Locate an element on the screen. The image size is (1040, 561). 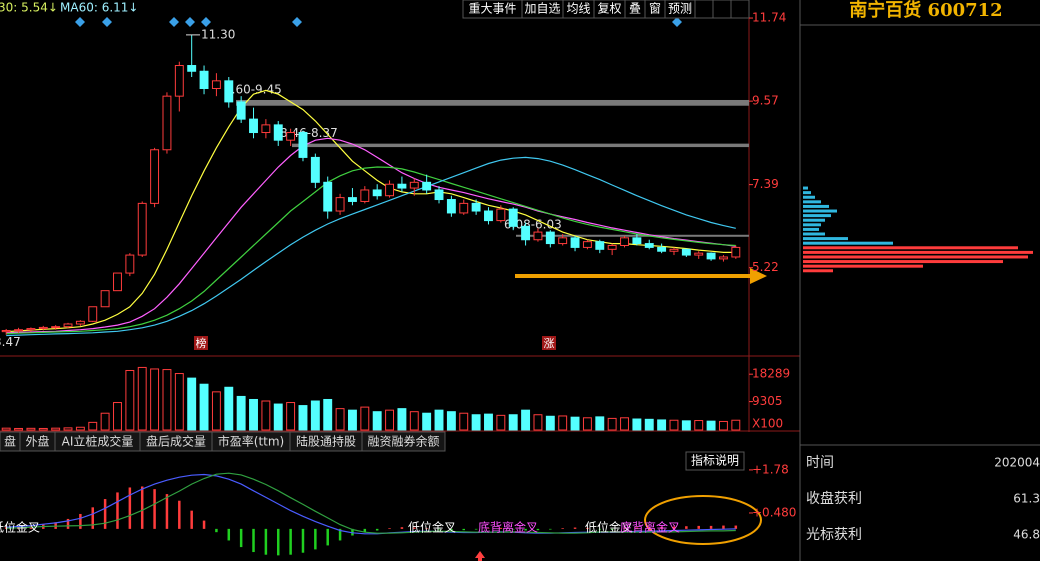
marker-label: 涨 is located at coordinates (549, 343).